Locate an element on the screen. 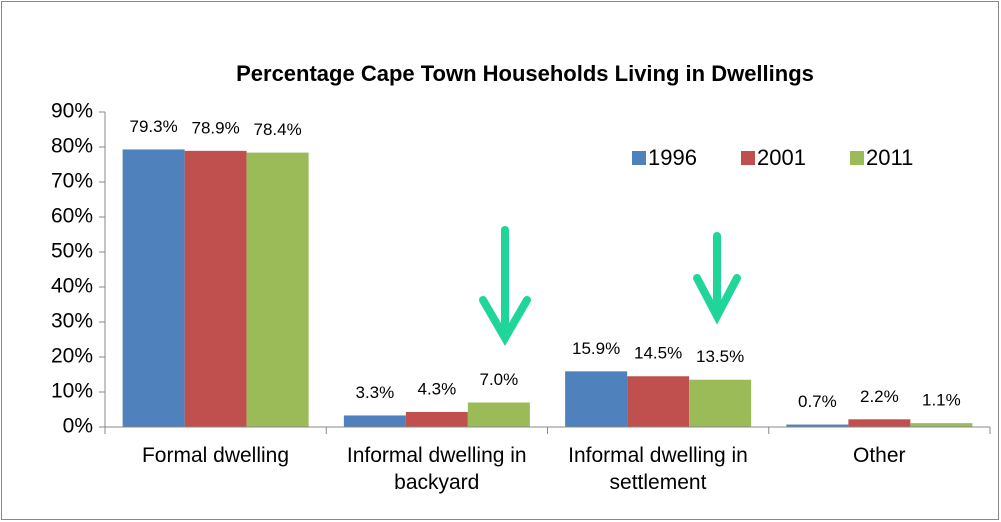 The height and width of the screenshot is (522, 1001). x-tick-label: Other is located at coordinates (879, 455).